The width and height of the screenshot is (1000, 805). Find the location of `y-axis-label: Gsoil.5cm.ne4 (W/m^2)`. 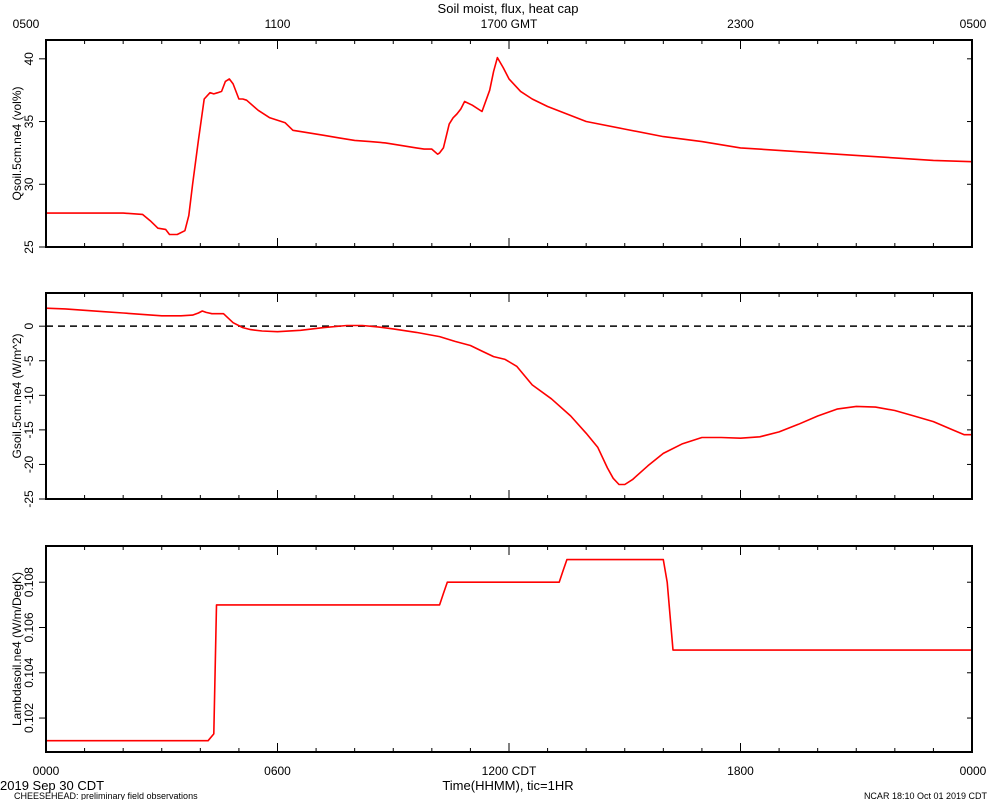

y-axis-label: Gsoil.5cm.ne4 (W/m^2) is located at coordinates (17, 396).